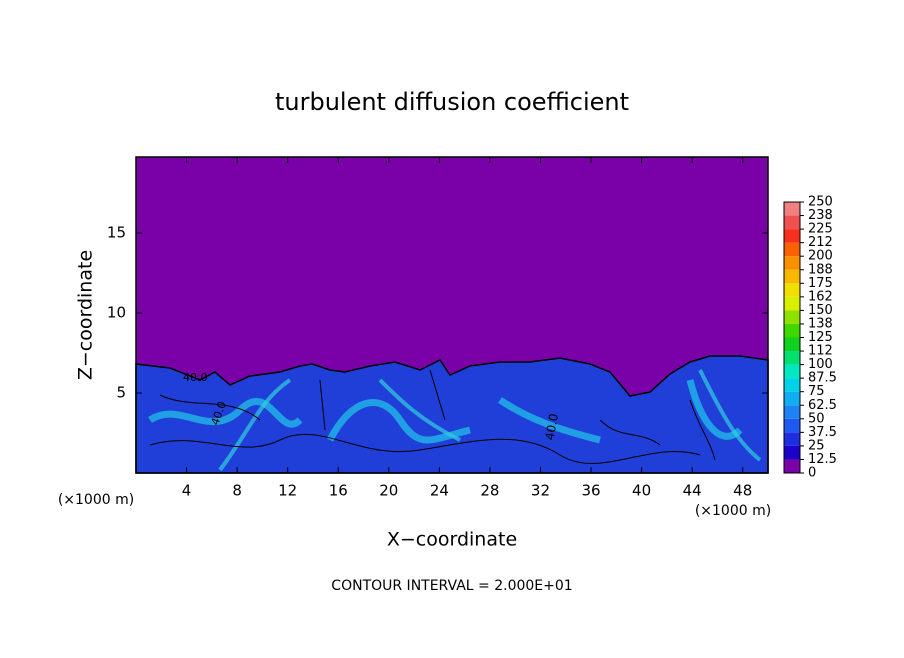 The width and height of the screenshot is (904, 658). What do you see at coordinates (388, 491) in the screenshot?
I see `x-tick-label: 20` at bounding box center [388, 491].